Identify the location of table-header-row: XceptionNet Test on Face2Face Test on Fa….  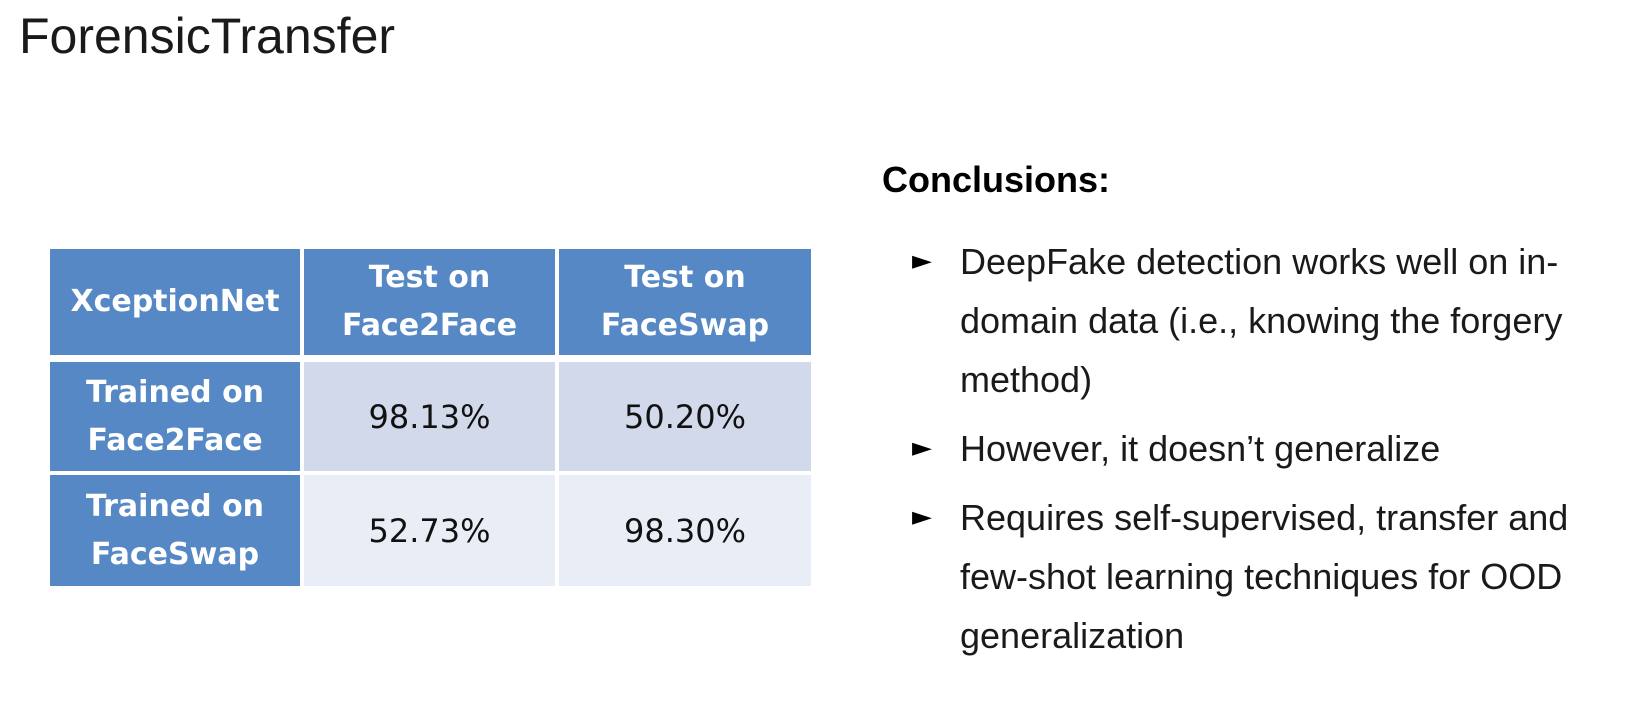
(430, 305).